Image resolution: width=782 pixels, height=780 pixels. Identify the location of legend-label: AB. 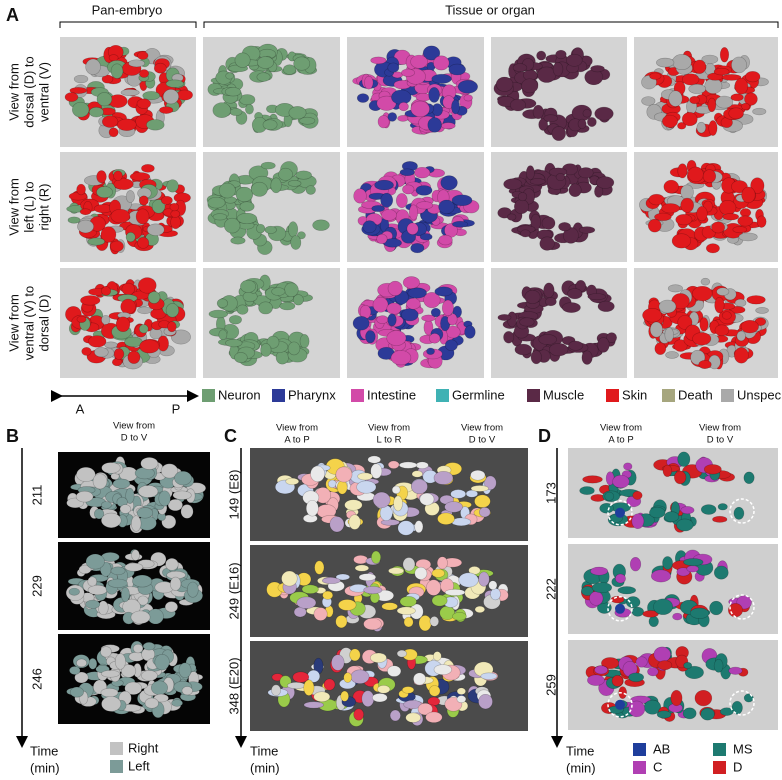
(661, 748).